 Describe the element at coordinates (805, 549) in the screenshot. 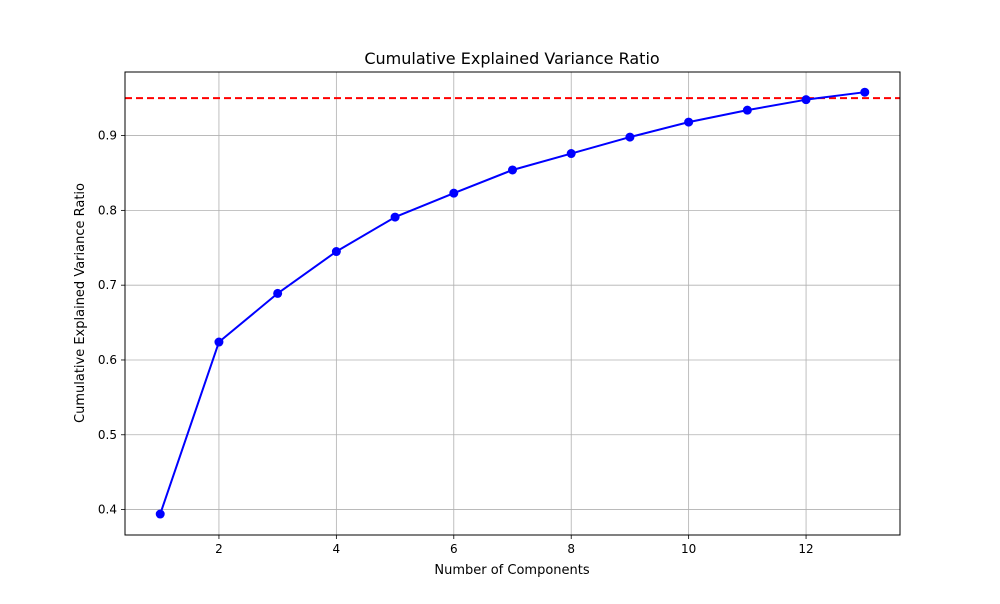

I see `x-tick-label: 12` at that location.